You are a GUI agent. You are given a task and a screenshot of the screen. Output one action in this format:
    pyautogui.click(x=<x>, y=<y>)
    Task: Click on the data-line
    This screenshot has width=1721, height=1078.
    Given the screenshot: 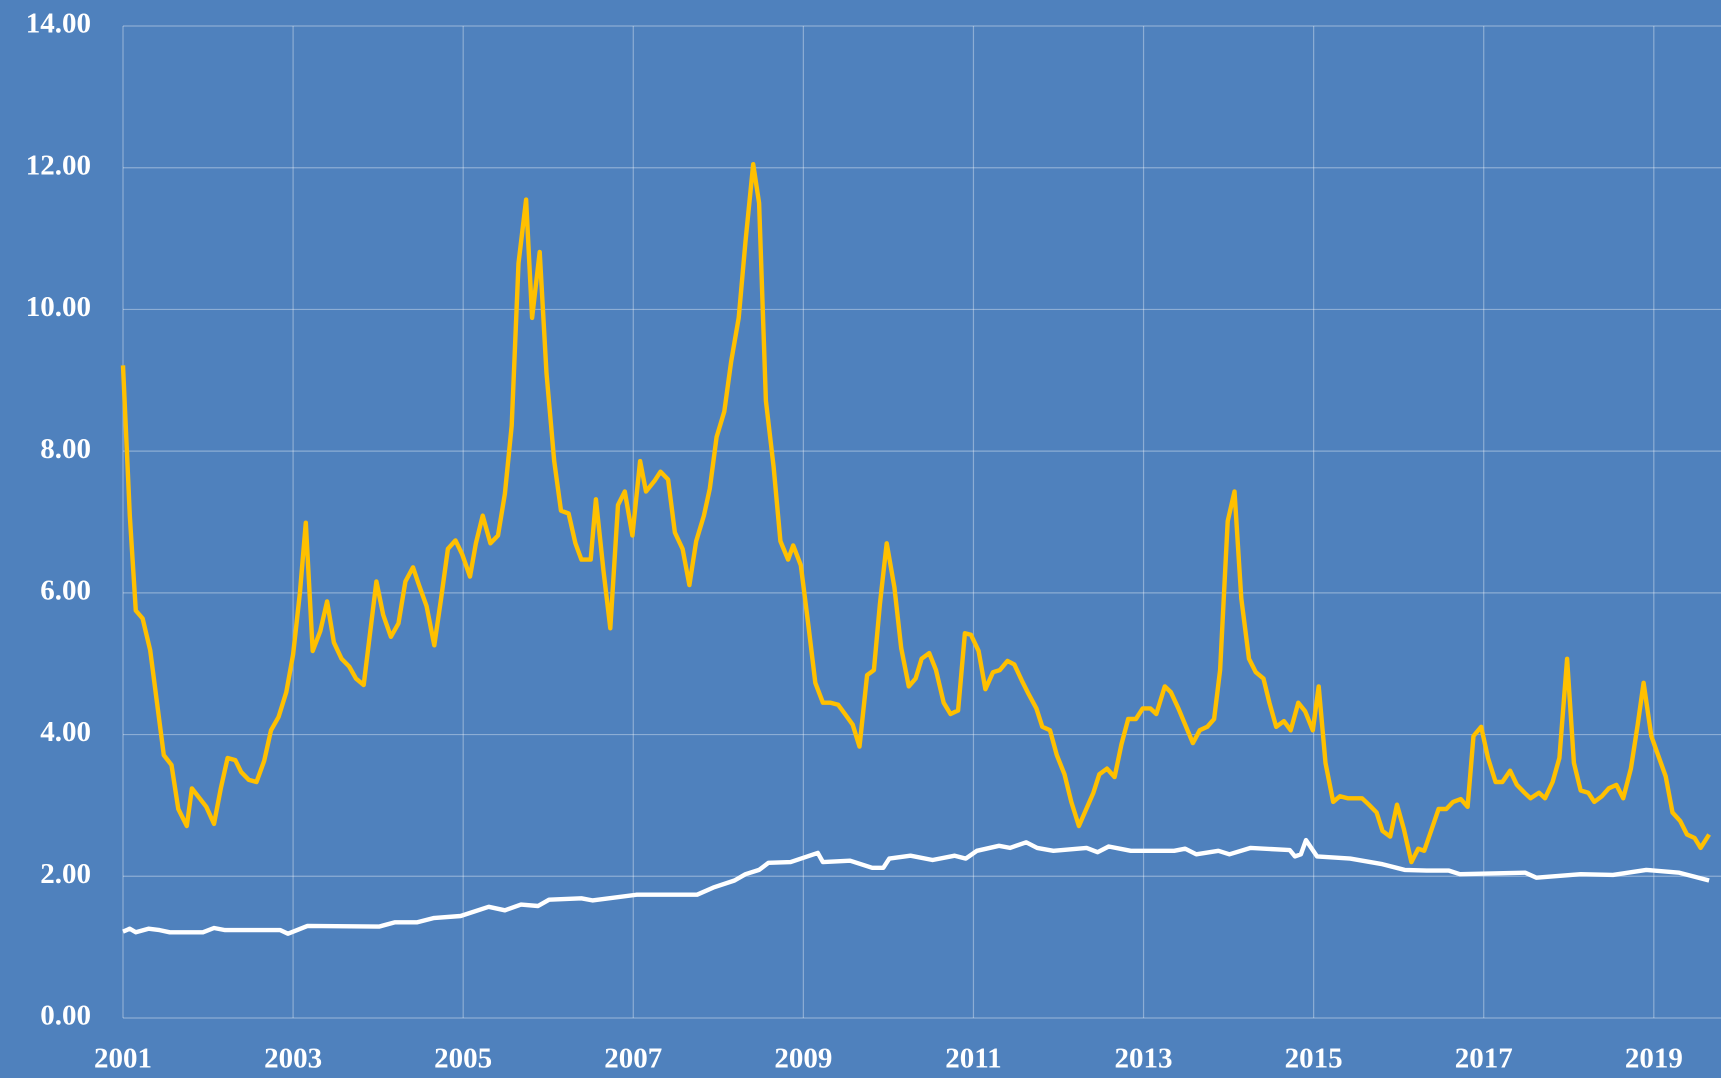 What is the action you would take?
    pyautogui.click(x=916, y=886)
    